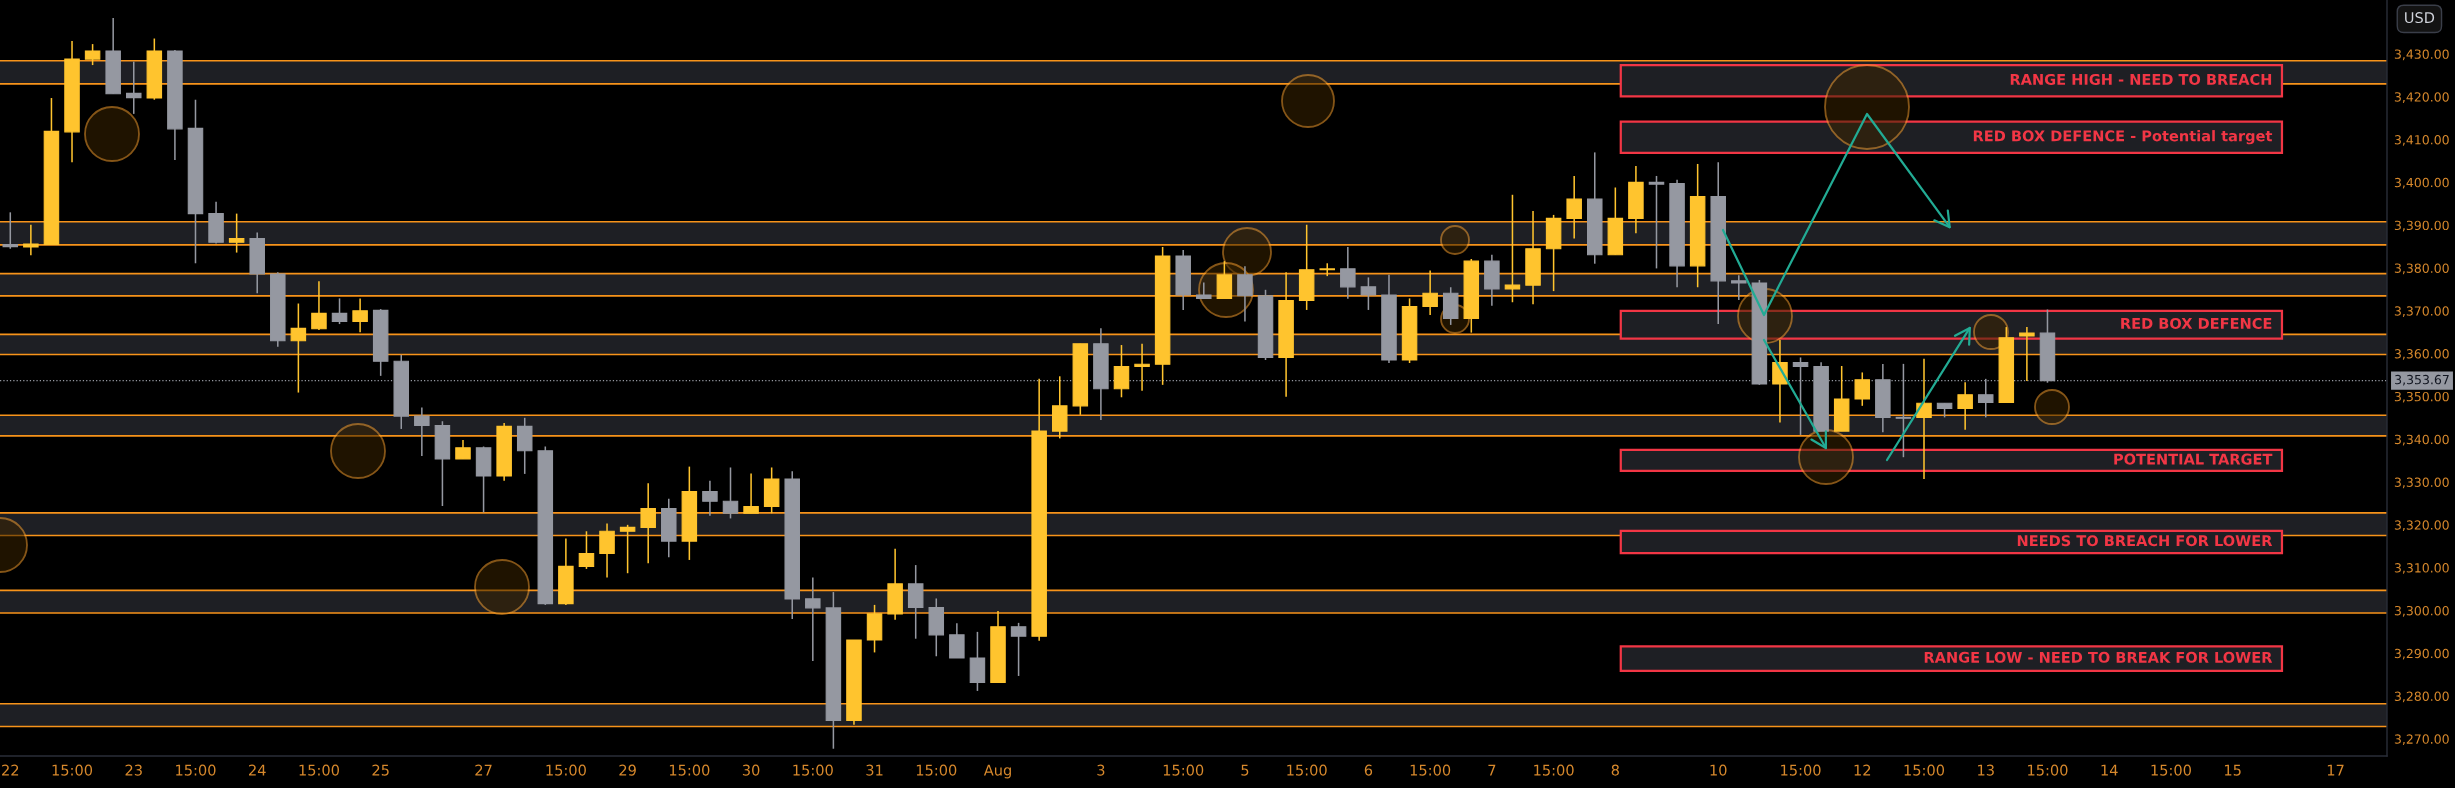 Image resolution: width=2455 pixels, height=788 pixels. Describe the element at coordinates (2141, 79) in the screenshot. I see `band-label: RANGE HIGH - NEED TO BREACH` at that location.